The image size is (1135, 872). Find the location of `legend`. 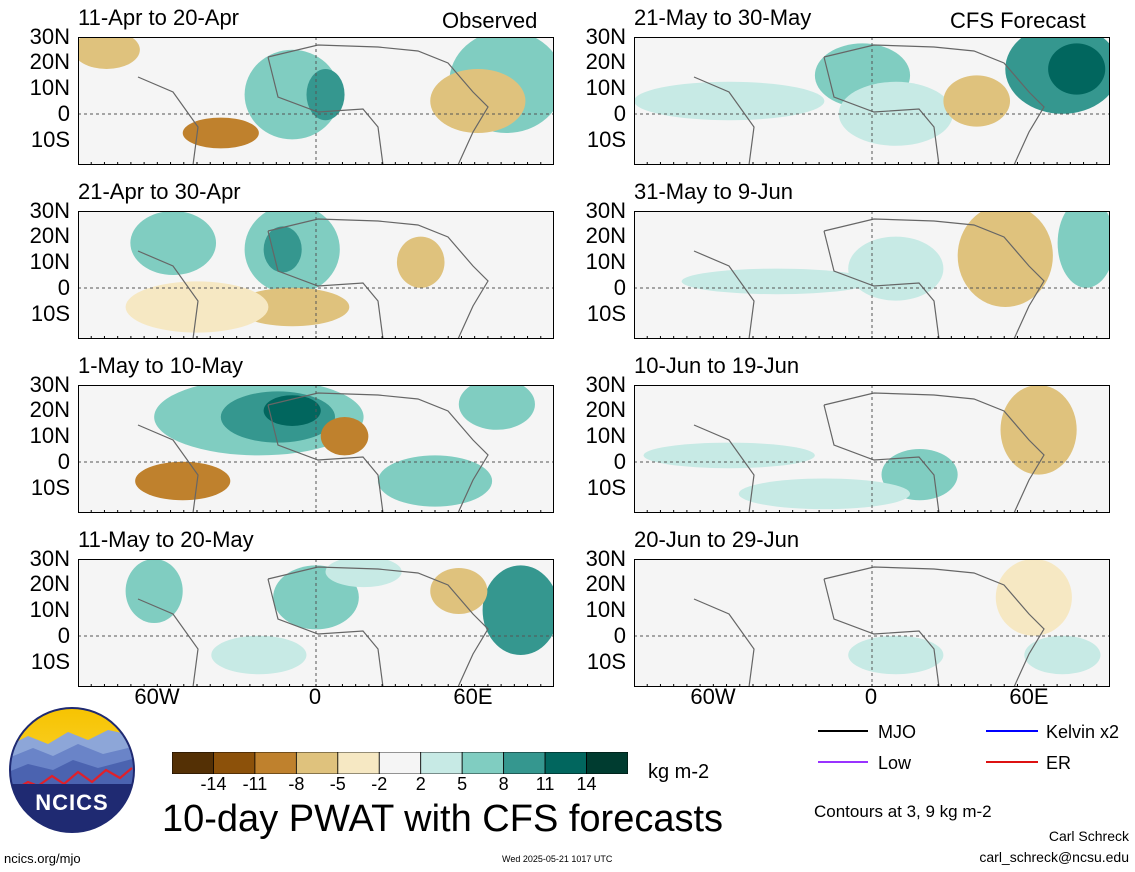

legend is located at coordinates (972, 750).